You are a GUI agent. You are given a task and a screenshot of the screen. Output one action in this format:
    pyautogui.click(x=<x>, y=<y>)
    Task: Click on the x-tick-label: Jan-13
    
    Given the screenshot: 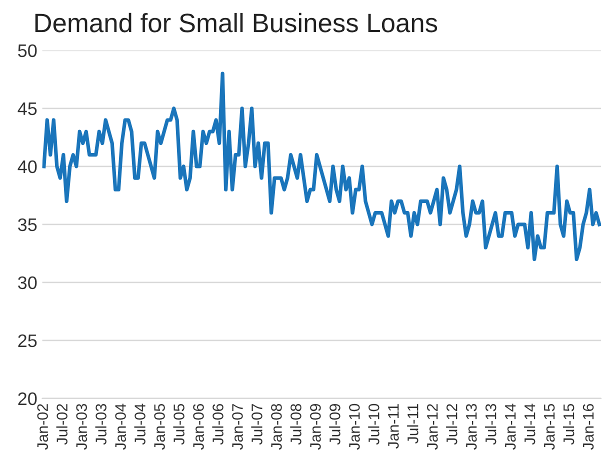 What is the action you would take?
    pyautogui.click(x=471, y=427)
    